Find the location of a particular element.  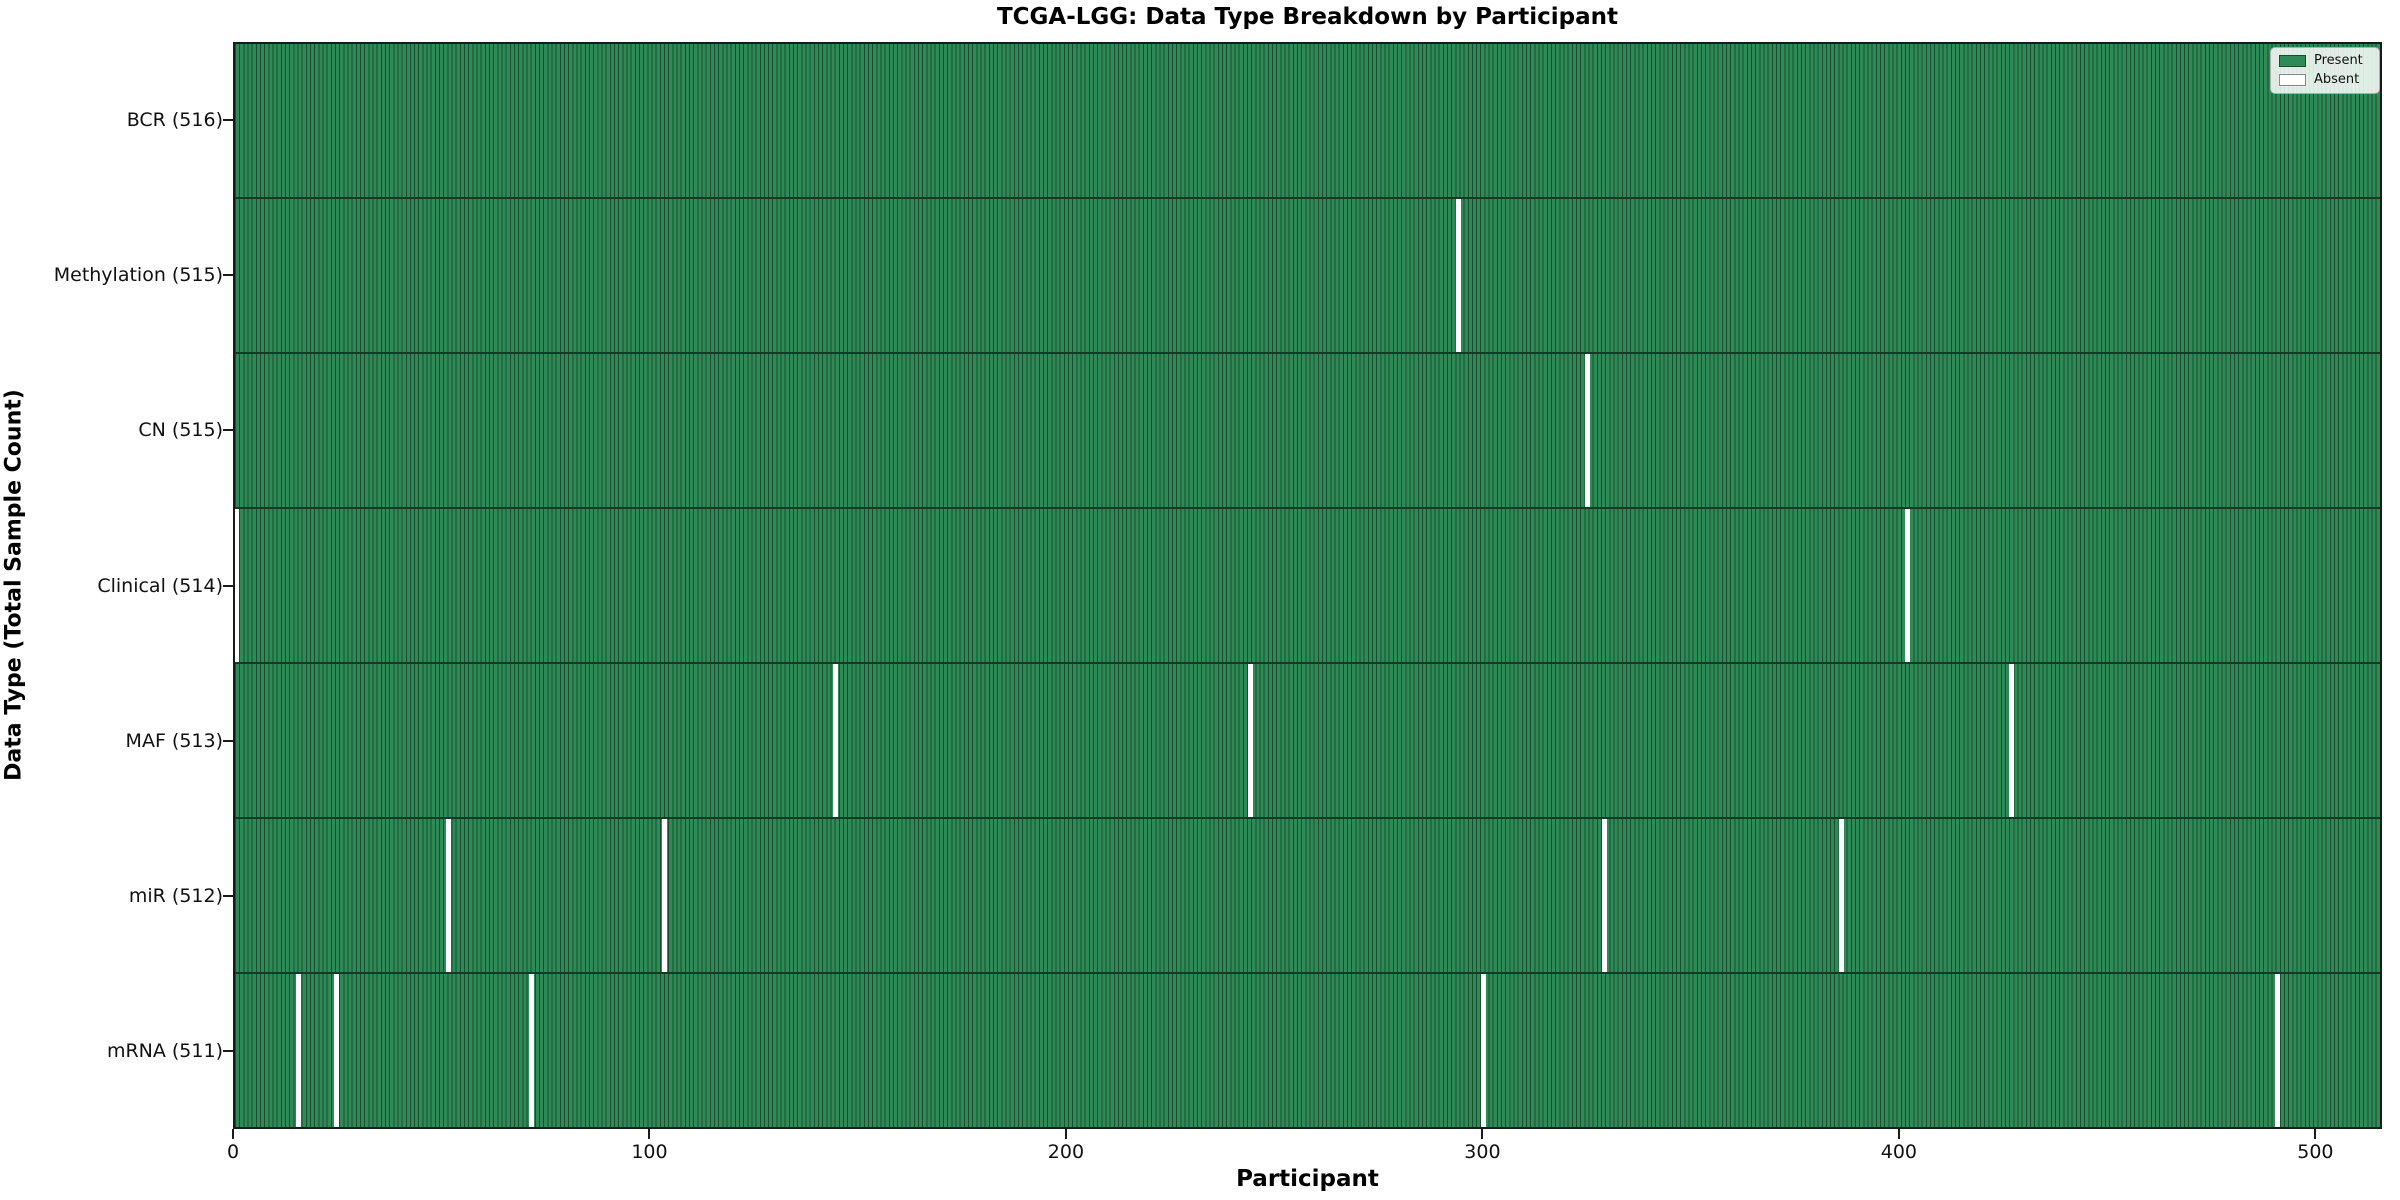

legend-entry-absent: Absent is located at coordinates (2325, 80).